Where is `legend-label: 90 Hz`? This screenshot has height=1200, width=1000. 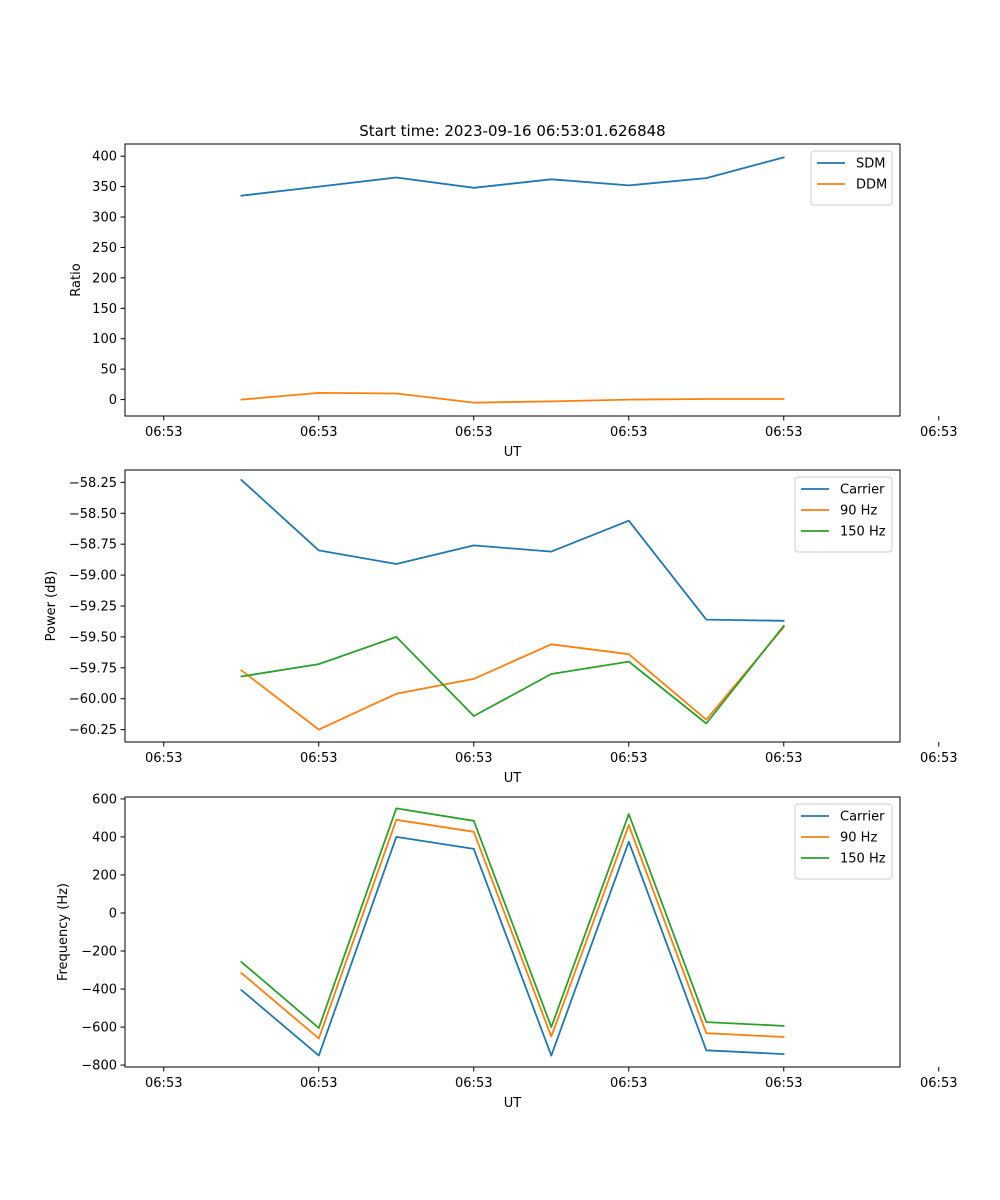 legend-label: 90 Hz is located at coordinates (858, 511).